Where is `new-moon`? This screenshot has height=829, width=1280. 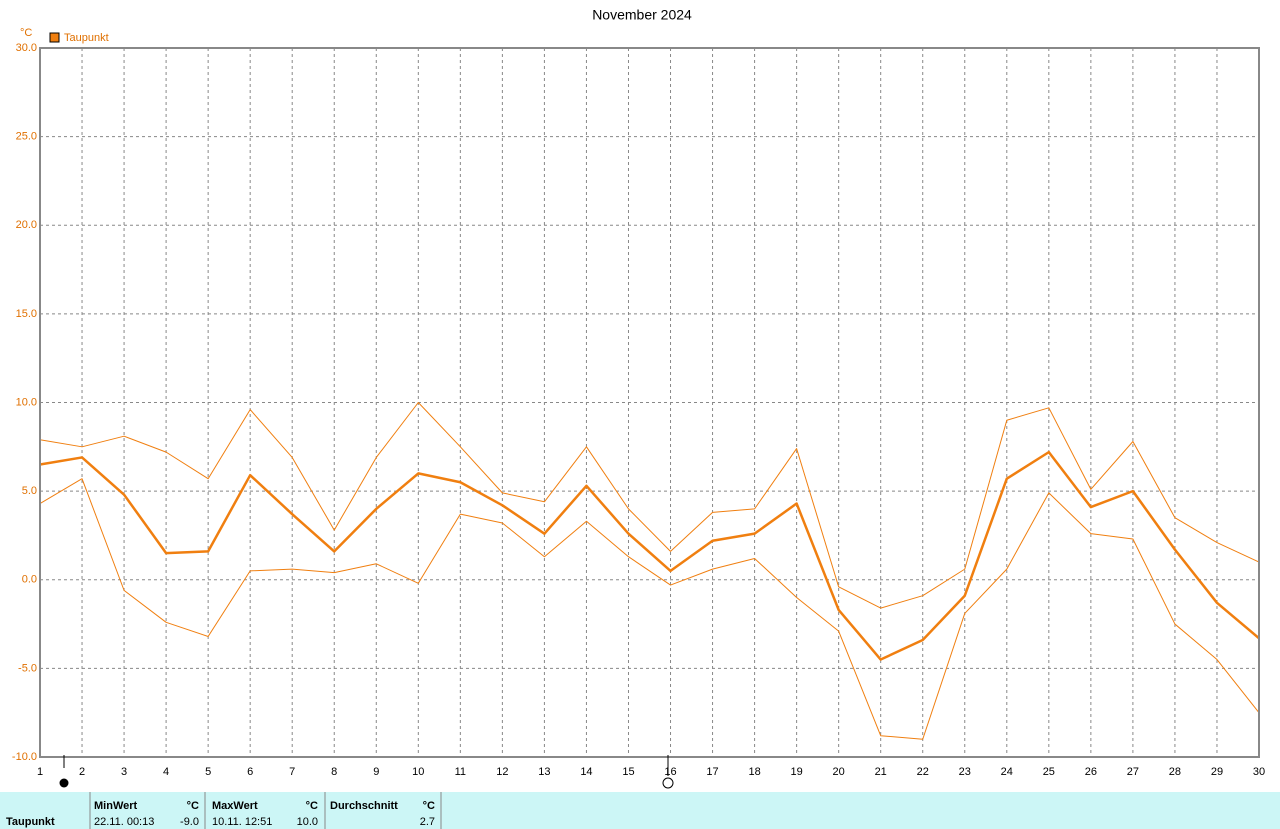
new-moon is located at coordinates (64, 783).